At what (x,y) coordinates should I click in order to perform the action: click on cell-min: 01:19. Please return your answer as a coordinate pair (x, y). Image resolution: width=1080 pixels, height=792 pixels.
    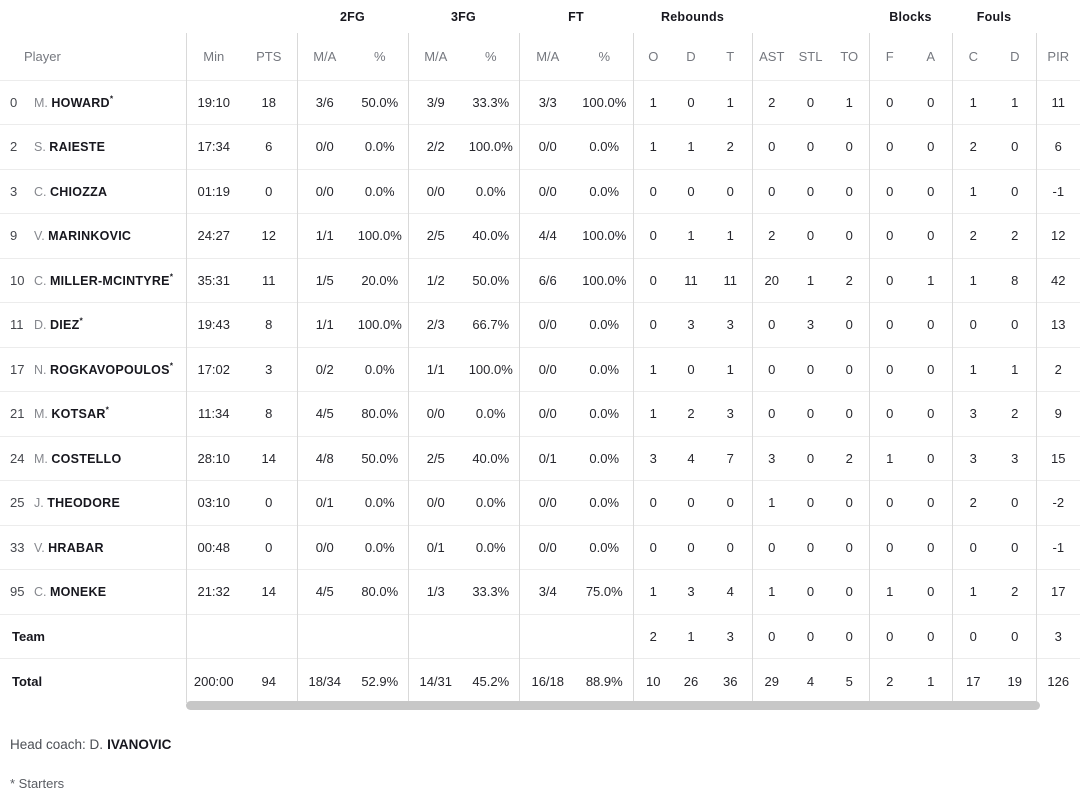
    Looking at the image, I should click on (214, 191).